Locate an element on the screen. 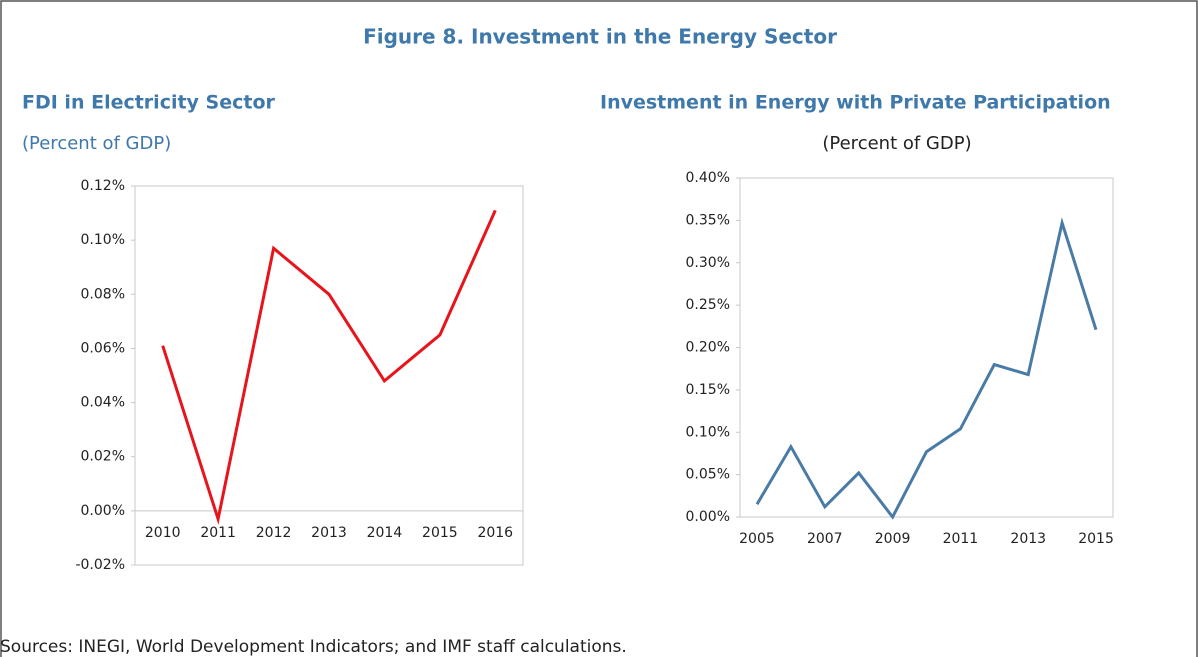 This screenshot has height=657, width=1198. y-tick-label: 0.05% is located at coordinates (708, 475).